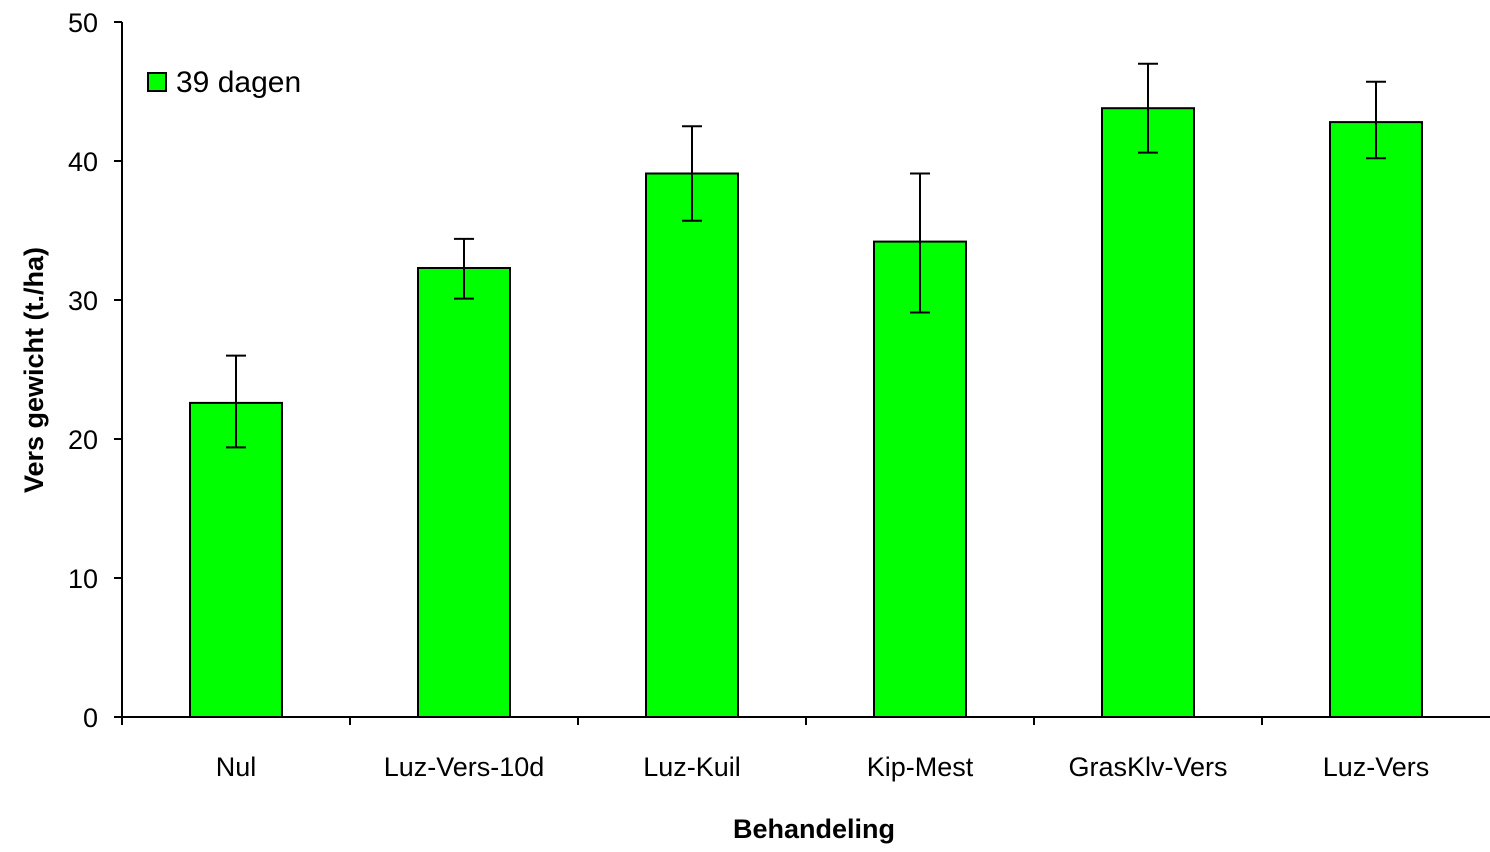  What do you see at coordinates (692, 767) in the screenshot?
I see `x-category-label: Luz-Kuil` at bounding box center [692, 767].